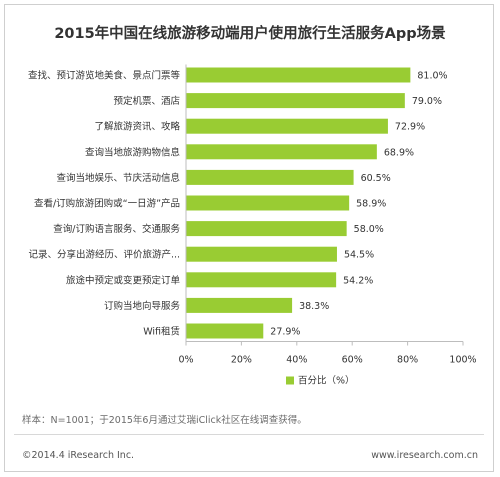 The height and width of the screenshot is (477, 500). I want to click on website-text: www.iresearch.com.cn, so click(424, 455).